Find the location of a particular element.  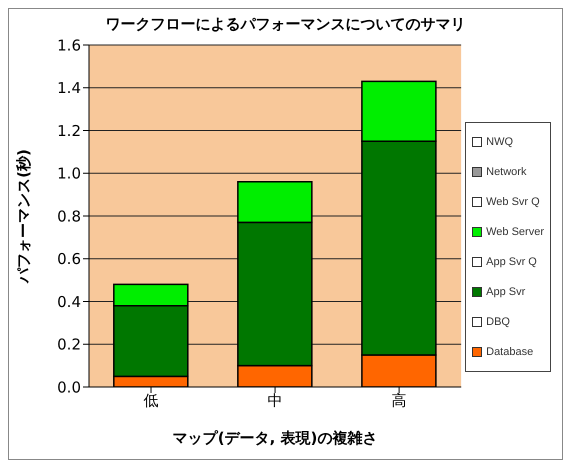

y-tick-label: 0.4 is located at coordinates (69, 301).